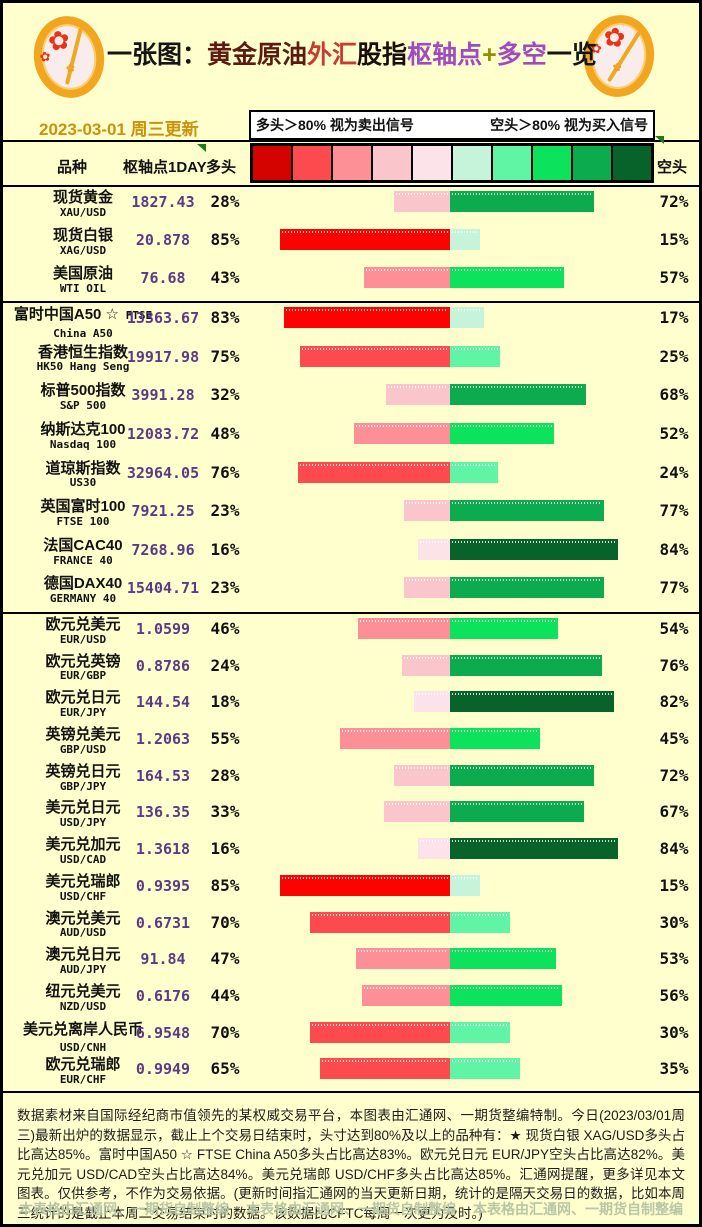  What do you see at coordinates (225, 628) in the screenshot?
I see `bulls-percent: 46%` at bounding box center [225, 628].